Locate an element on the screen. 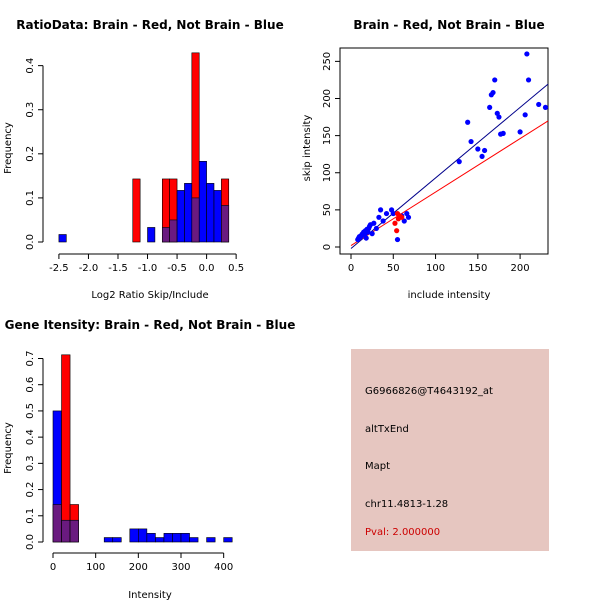 The height and width of the screenshot is (600, 600). scatter-brain-fit-line is located at coordinates (449, 183).